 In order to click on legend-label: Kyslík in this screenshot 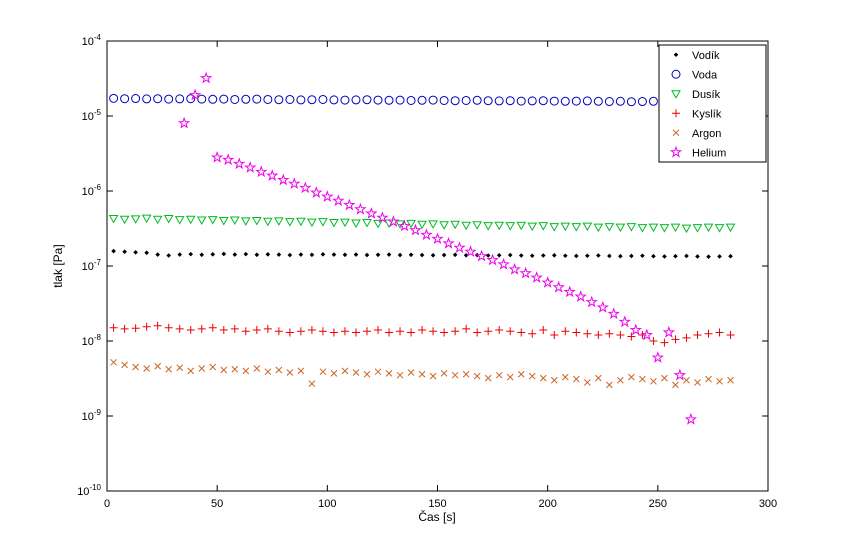, I will do `click(707, 114)`.